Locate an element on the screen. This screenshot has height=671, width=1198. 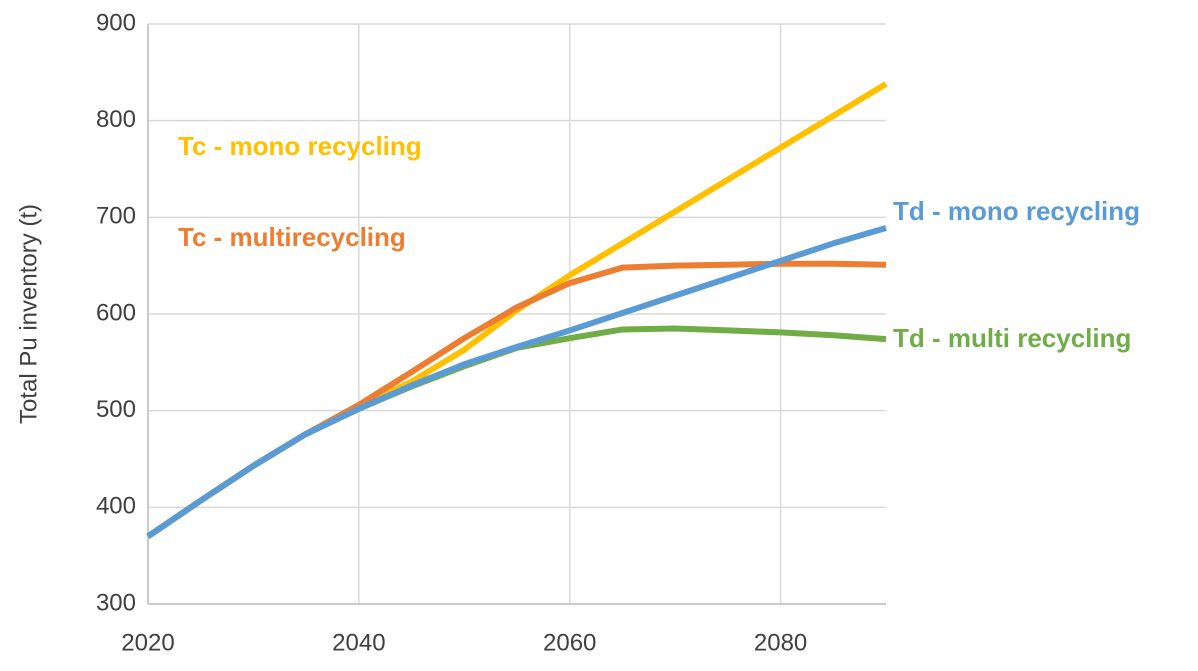
series-label: Tc - mono recycling is located at coordinates (300, 146).